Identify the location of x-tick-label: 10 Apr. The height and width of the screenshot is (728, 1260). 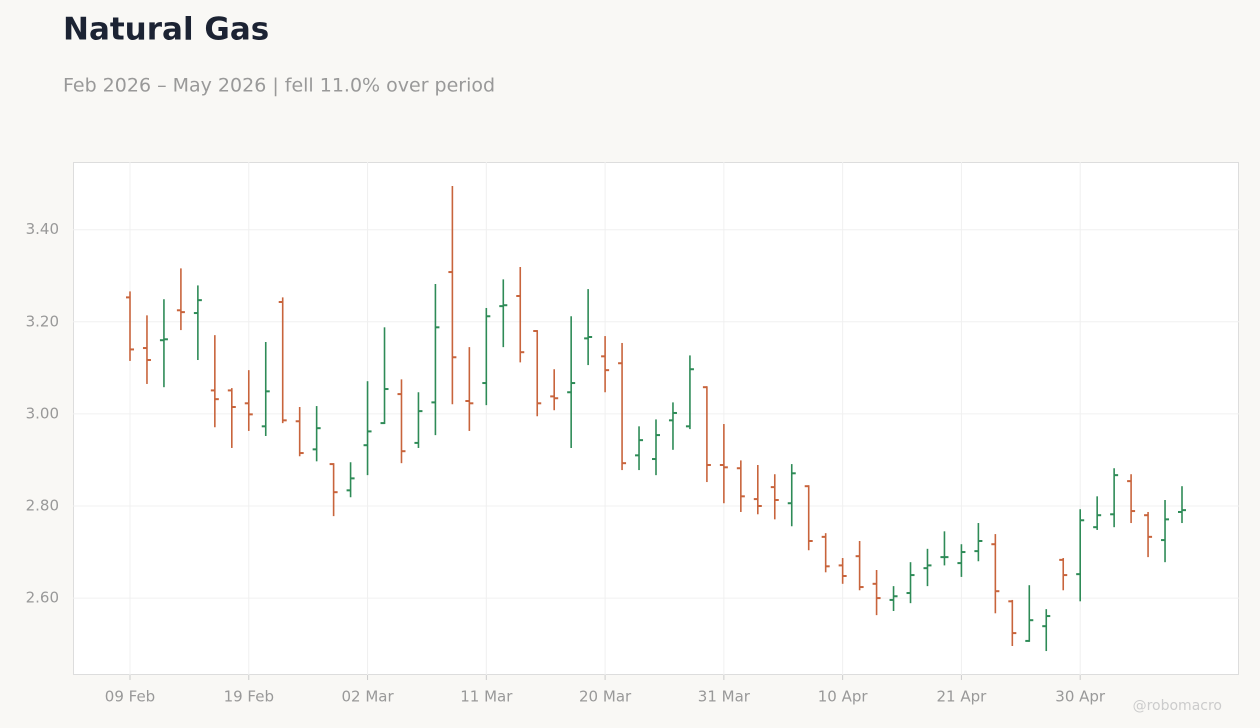
(843, 697).